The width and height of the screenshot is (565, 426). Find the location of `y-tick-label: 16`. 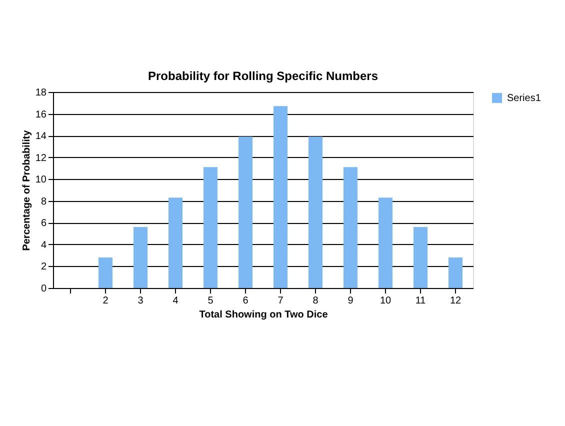

y-tick-label: 16 is located at coordinates (41, 114).